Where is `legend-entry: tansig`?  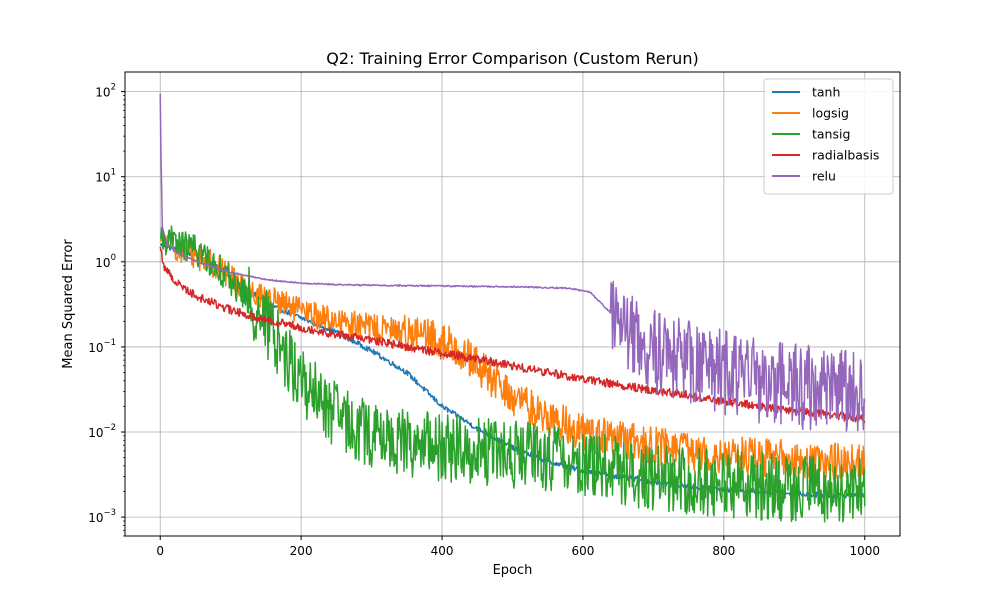 legend-entry: tansig is located at coordinates (831, 134).